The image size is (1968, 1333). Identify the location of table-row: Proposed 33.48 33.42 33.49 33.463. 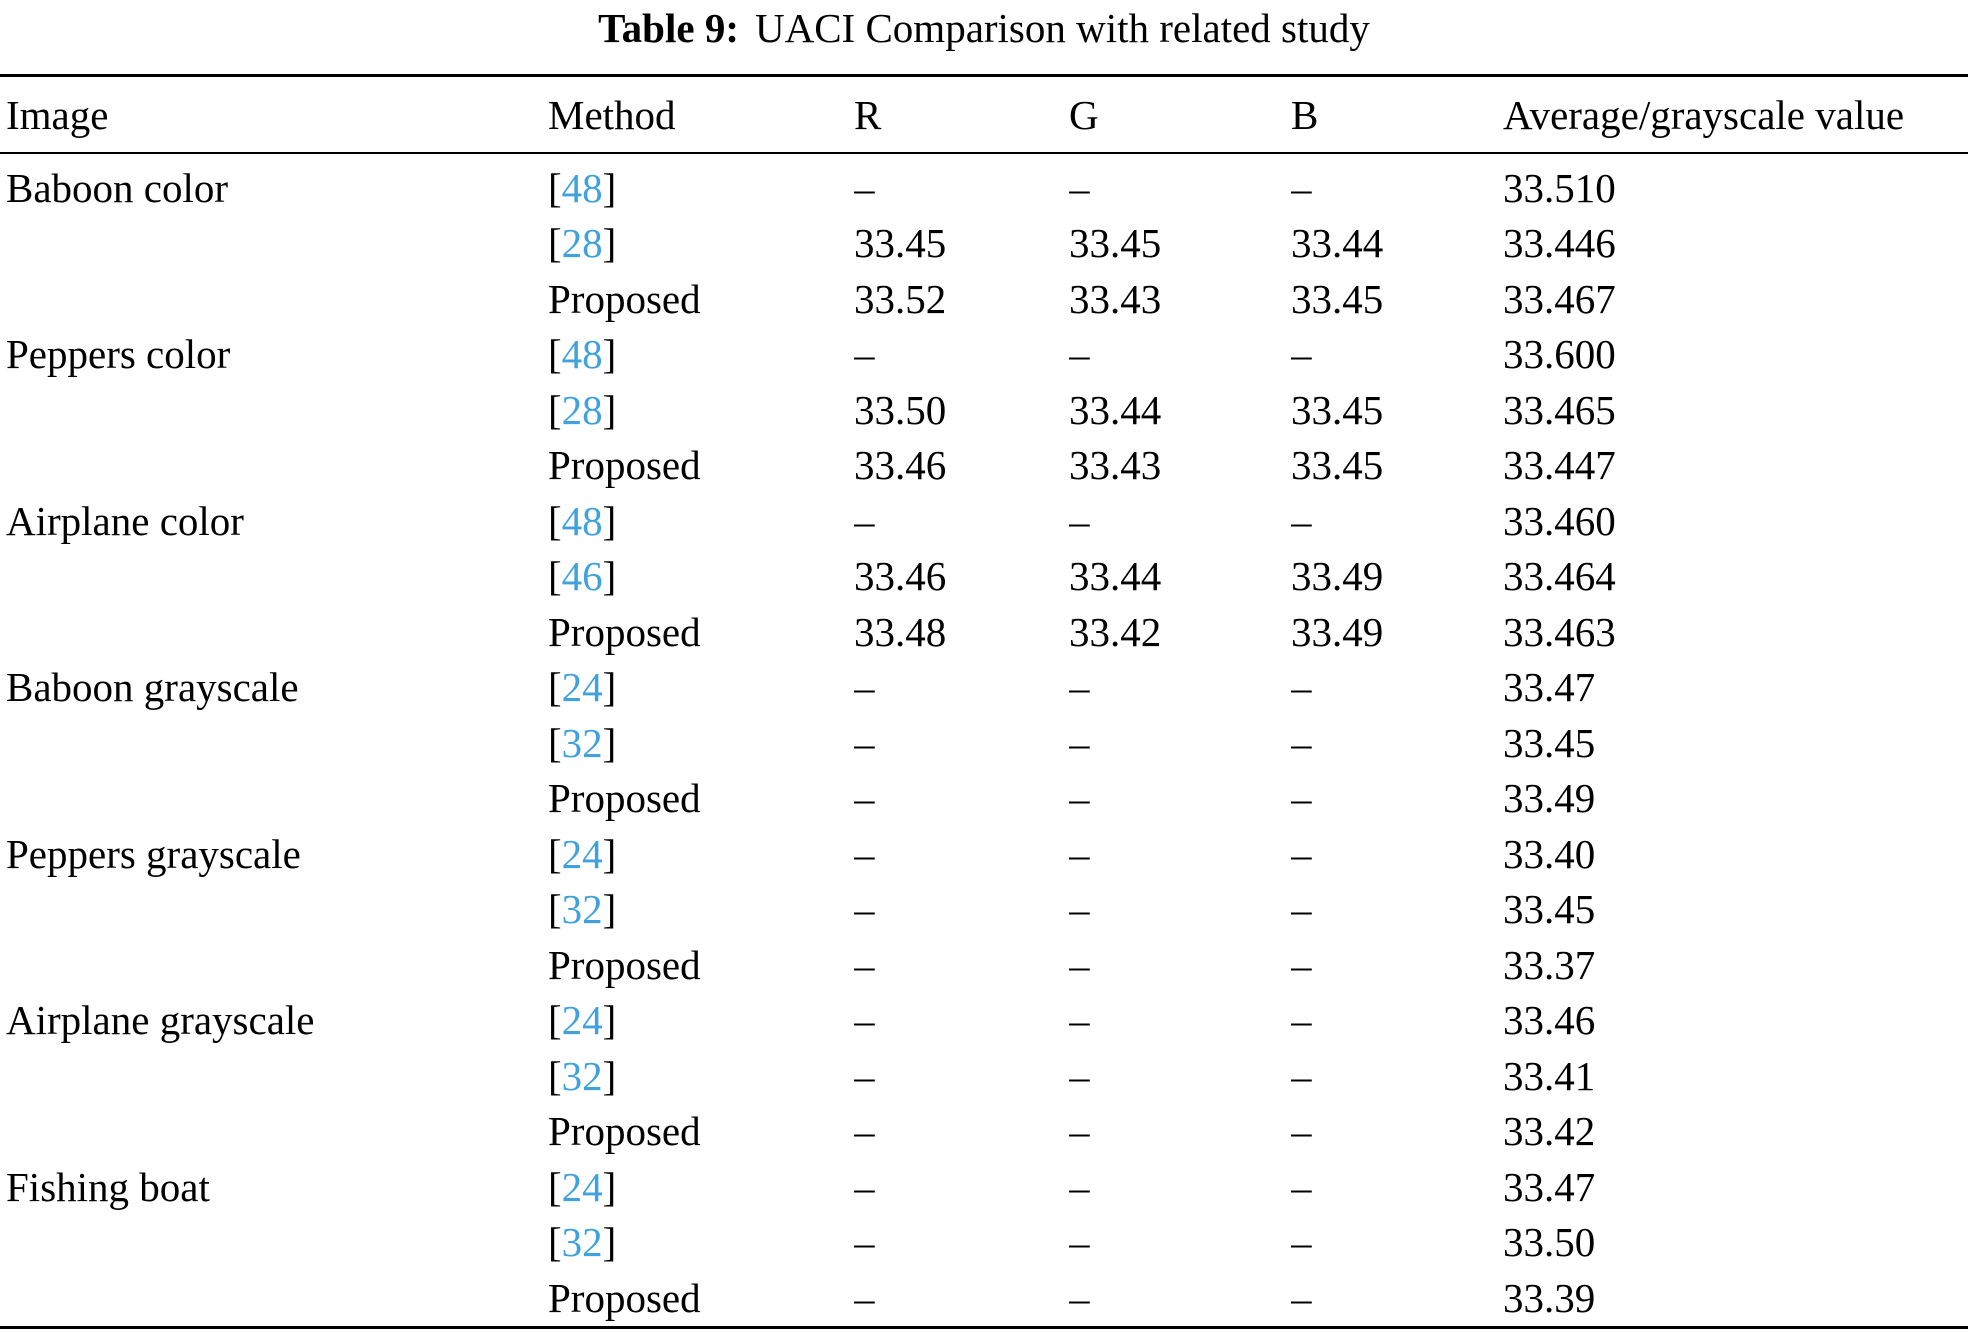
(984, 632).